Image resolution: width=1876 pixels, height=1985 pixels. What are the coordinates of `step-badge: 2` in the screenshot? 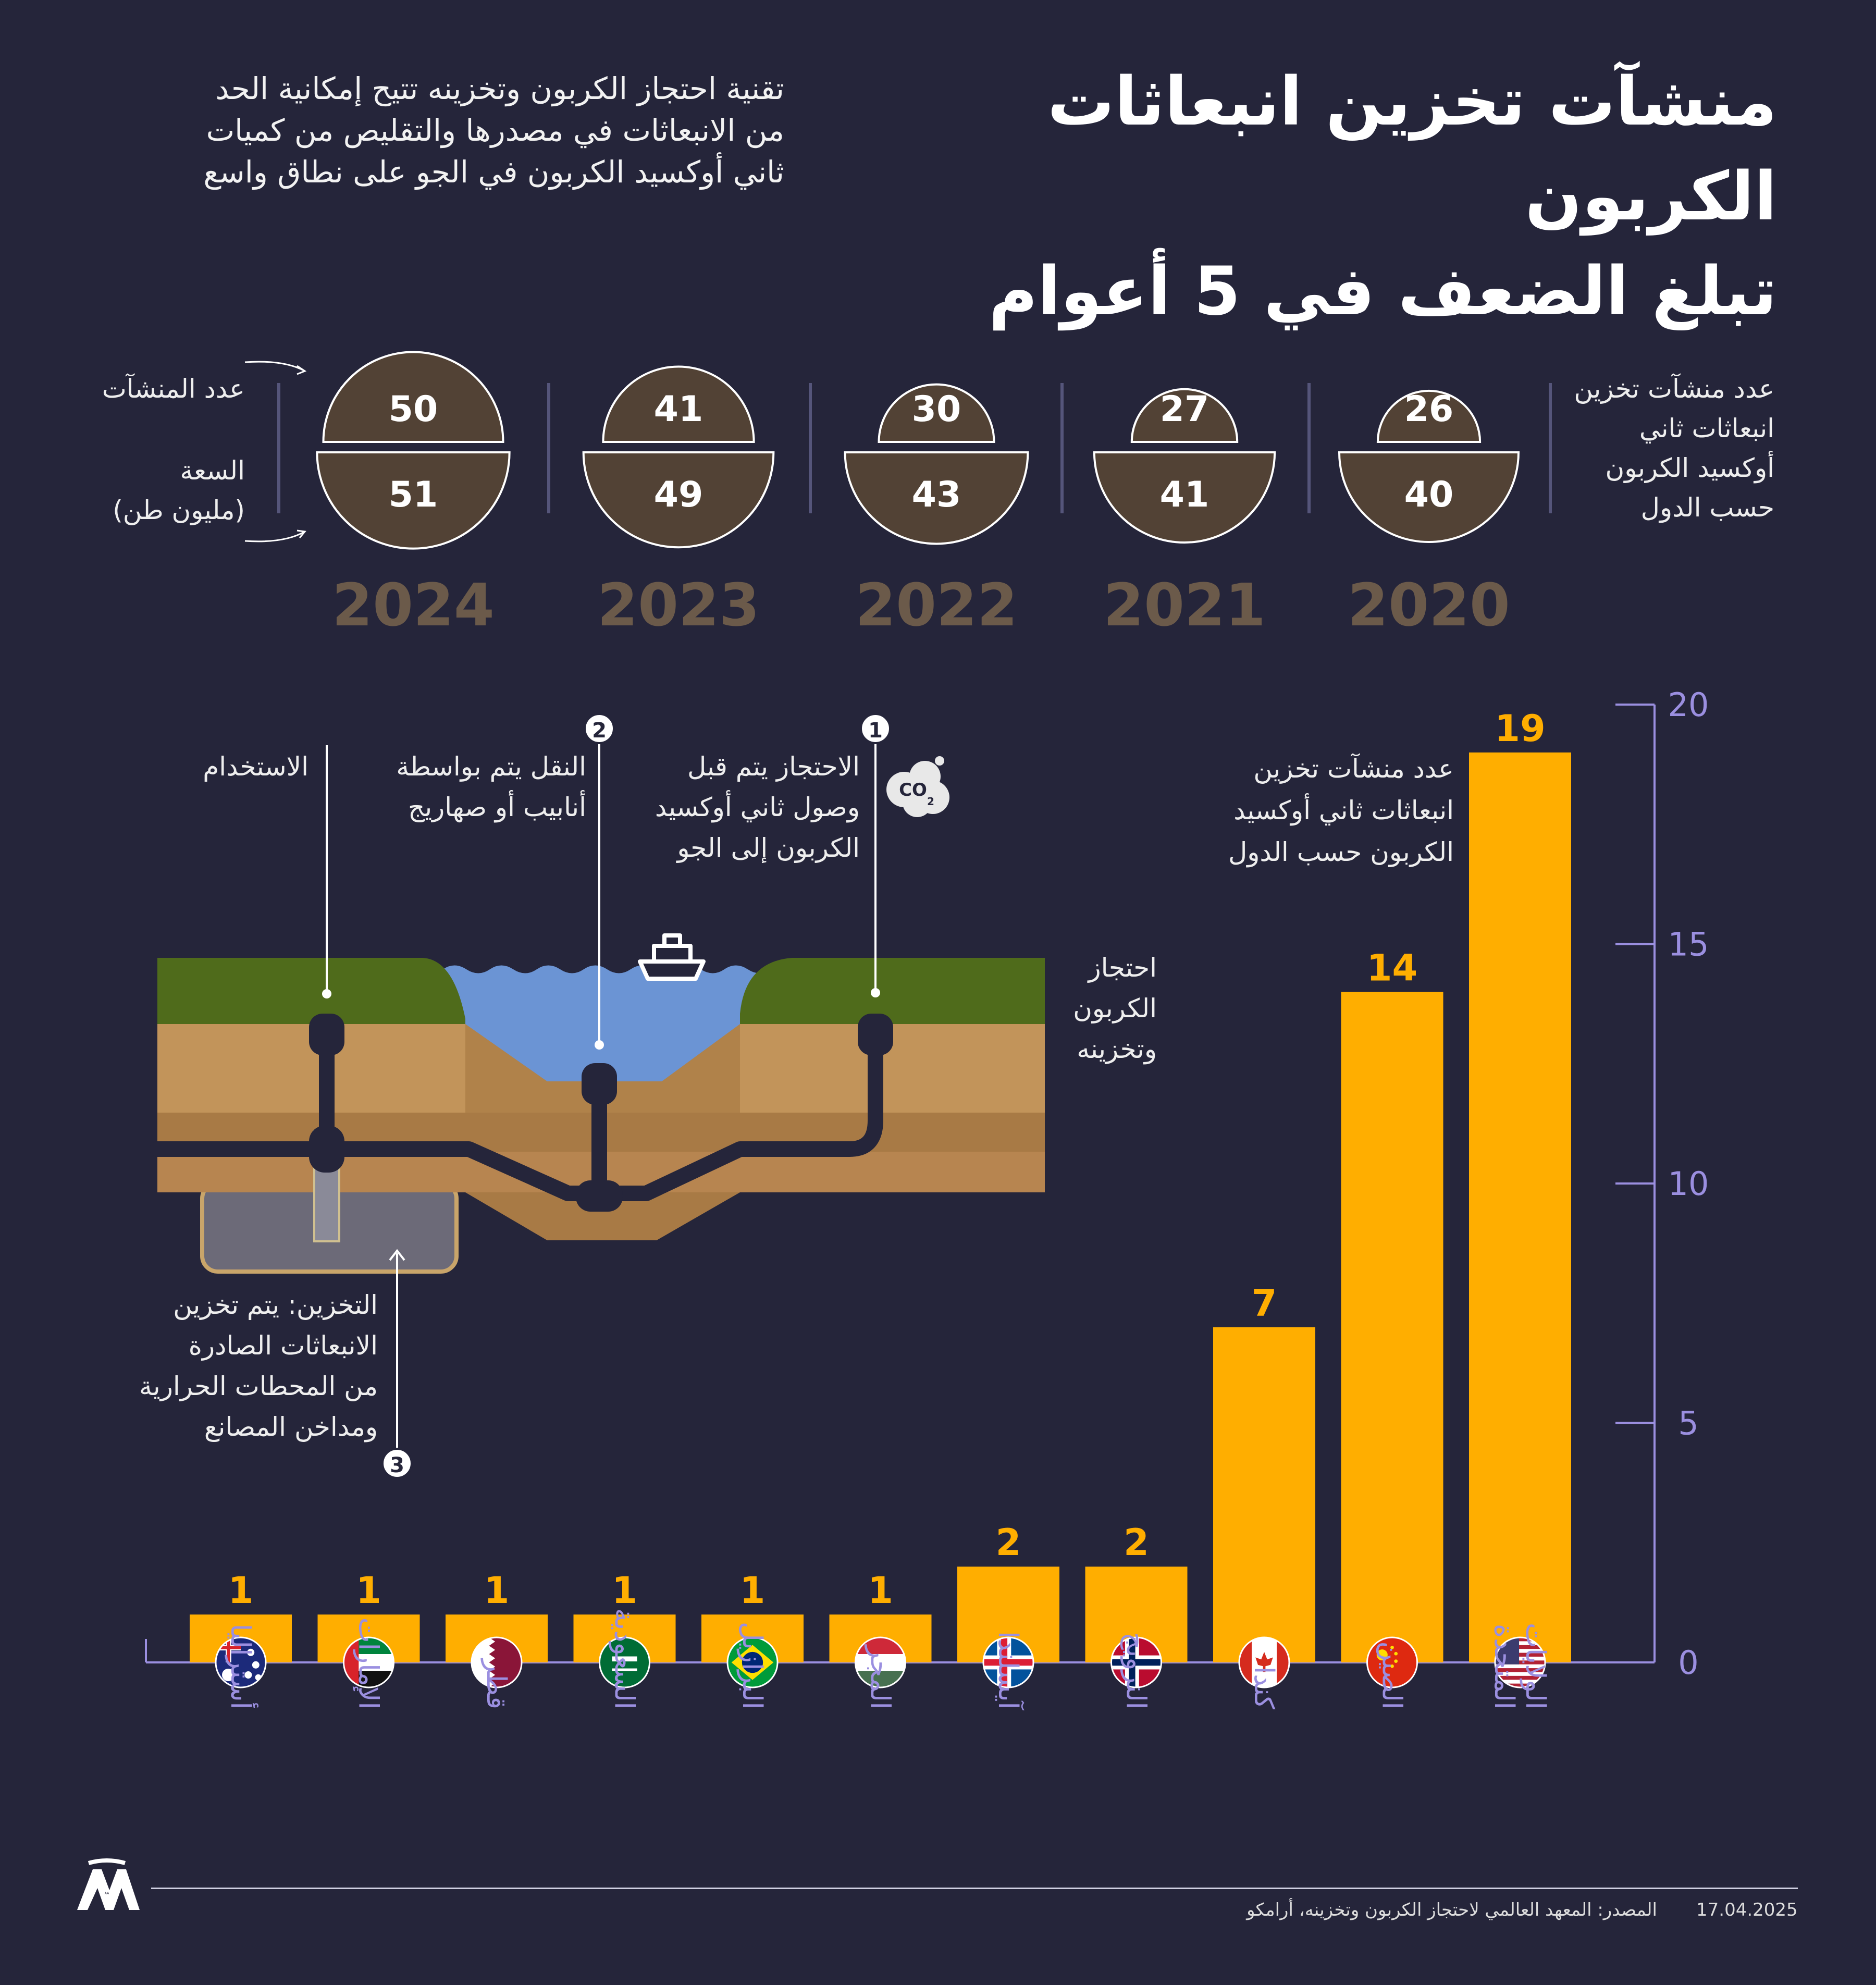 It's located at (599, 728).